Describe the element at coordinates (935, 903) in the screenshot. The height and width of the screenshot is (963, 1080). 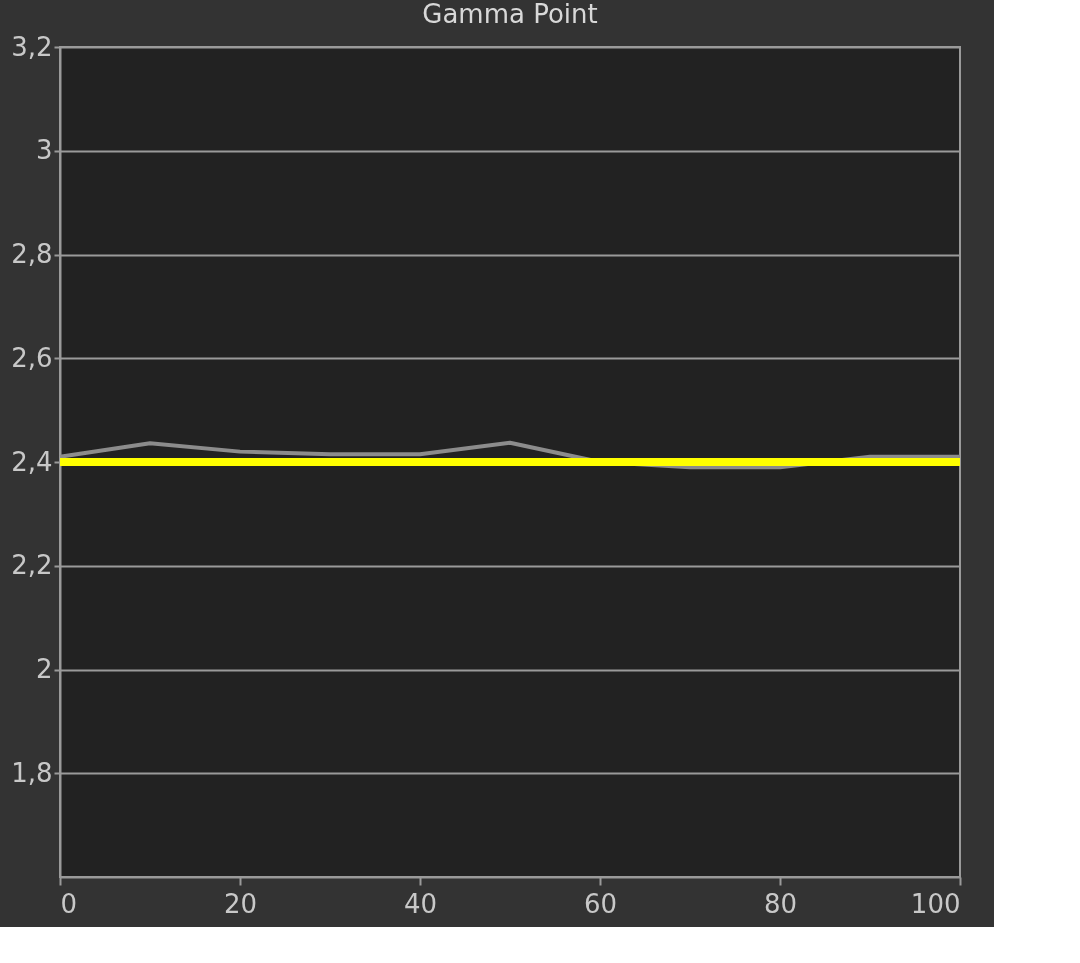
I see `x-tick-label: 100` at that location.